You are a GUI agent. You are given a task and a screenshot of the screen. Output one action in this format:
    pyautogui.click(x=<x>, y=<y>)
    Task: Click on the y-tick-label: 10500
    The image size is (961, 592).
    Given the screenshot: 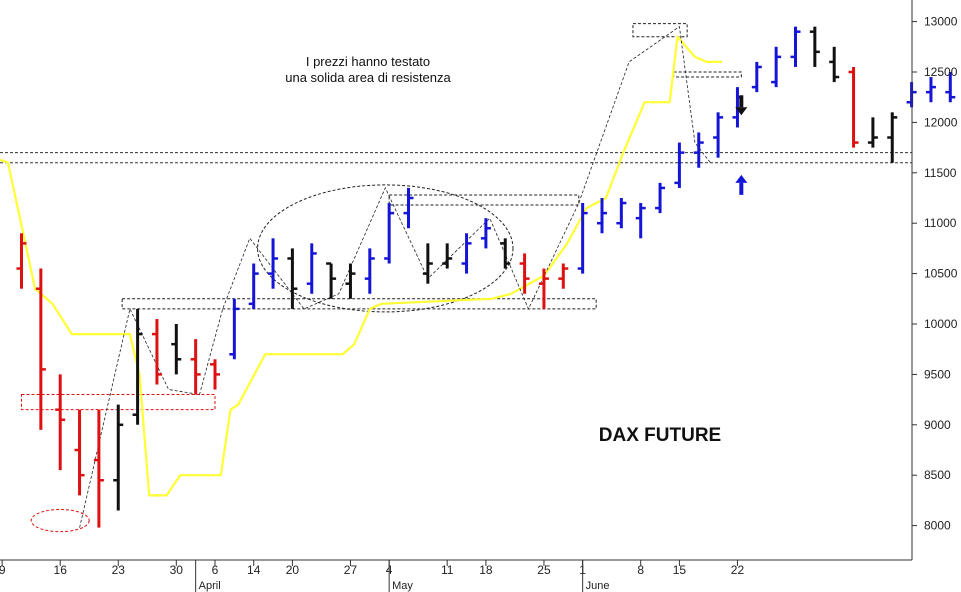 What is the action you would take?
    pyautogui.click(x=941, y=274)
    